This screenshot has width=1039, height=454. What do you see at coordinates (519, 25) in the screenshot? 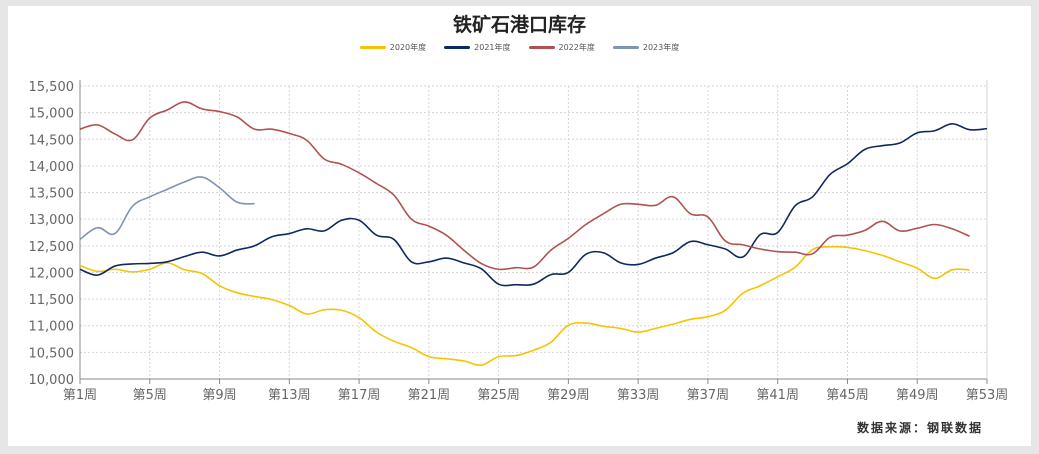
I see `chart-title: 铁矿石港口库存` at bounding box center [519, 25].